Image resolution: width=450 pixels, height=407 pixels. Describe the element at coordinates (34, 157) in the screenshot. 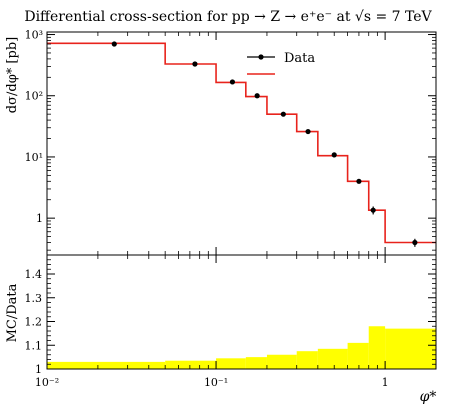

I see `main-y-tick-label: 10¹` at that location.